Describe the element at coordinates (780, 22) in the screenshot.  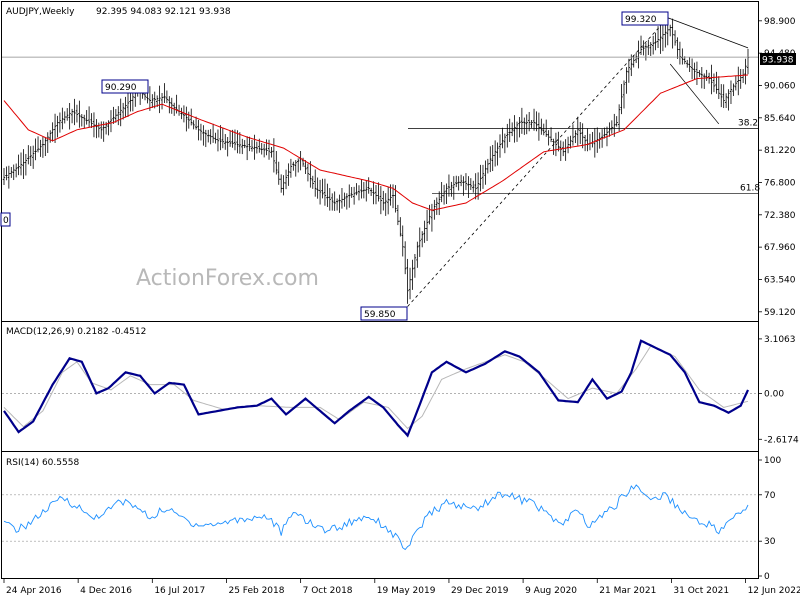
I see `price-tick-label: 98.900` at that location.